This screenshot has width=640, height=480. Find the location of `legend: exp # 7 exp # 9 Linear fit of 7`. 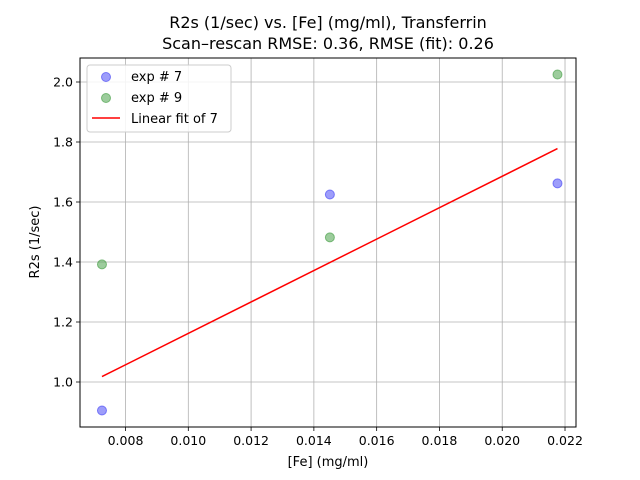

legend: exp # 7 exp # 9 Linear fit of 7 is located at coordinates (159, 98).